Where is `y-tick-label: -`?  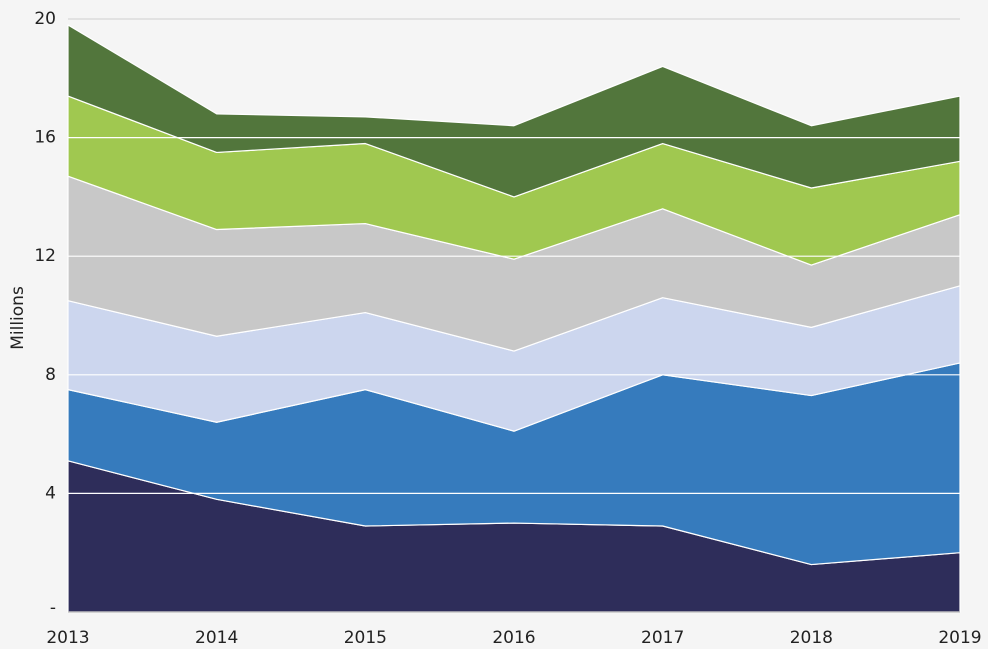
y-tick-label: - is located at coordinates (53, 608).